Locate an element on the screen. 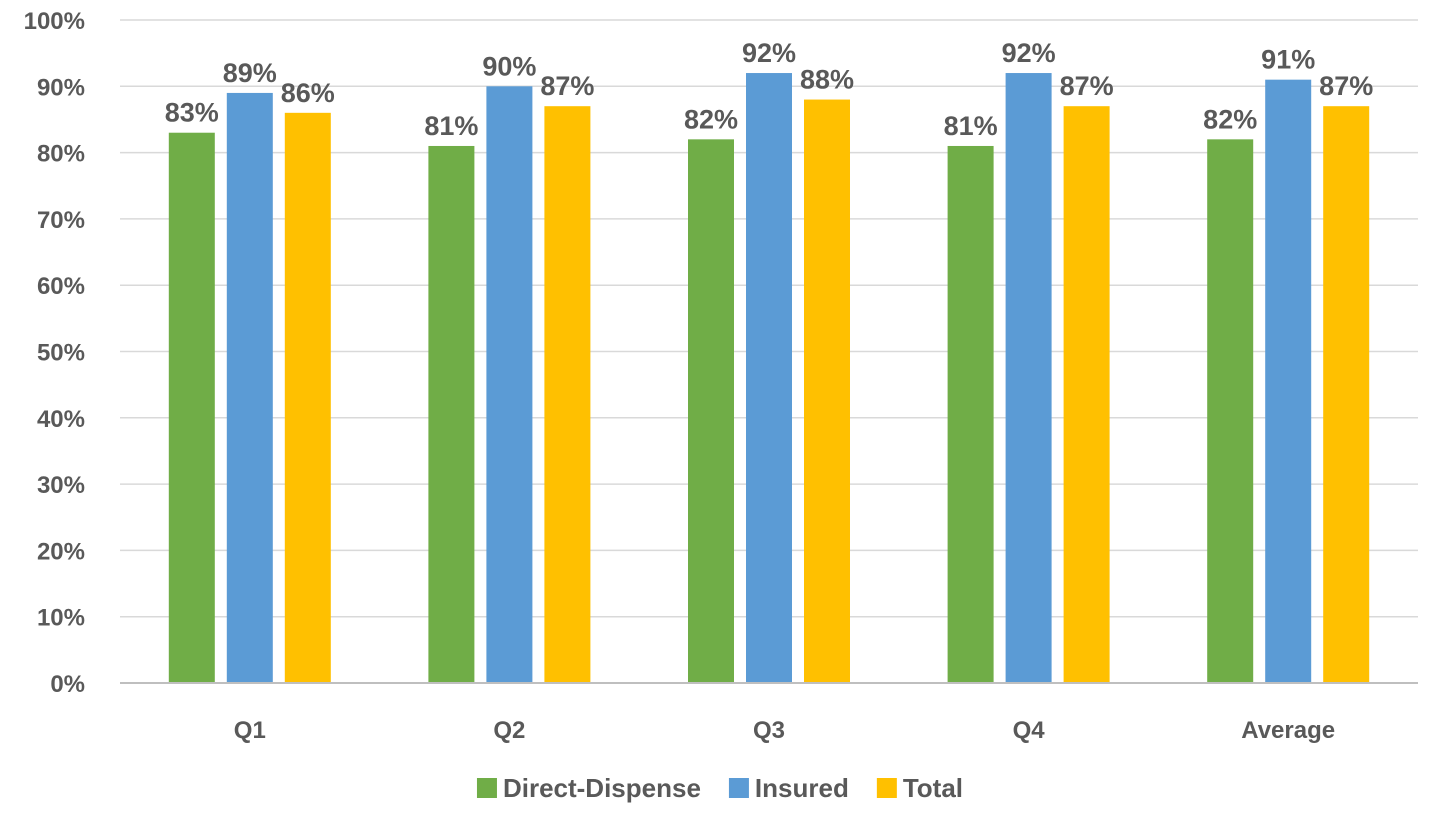 This screenshot has width=1439, height=816. data-label: 88% is located at coordinates (827, 80).